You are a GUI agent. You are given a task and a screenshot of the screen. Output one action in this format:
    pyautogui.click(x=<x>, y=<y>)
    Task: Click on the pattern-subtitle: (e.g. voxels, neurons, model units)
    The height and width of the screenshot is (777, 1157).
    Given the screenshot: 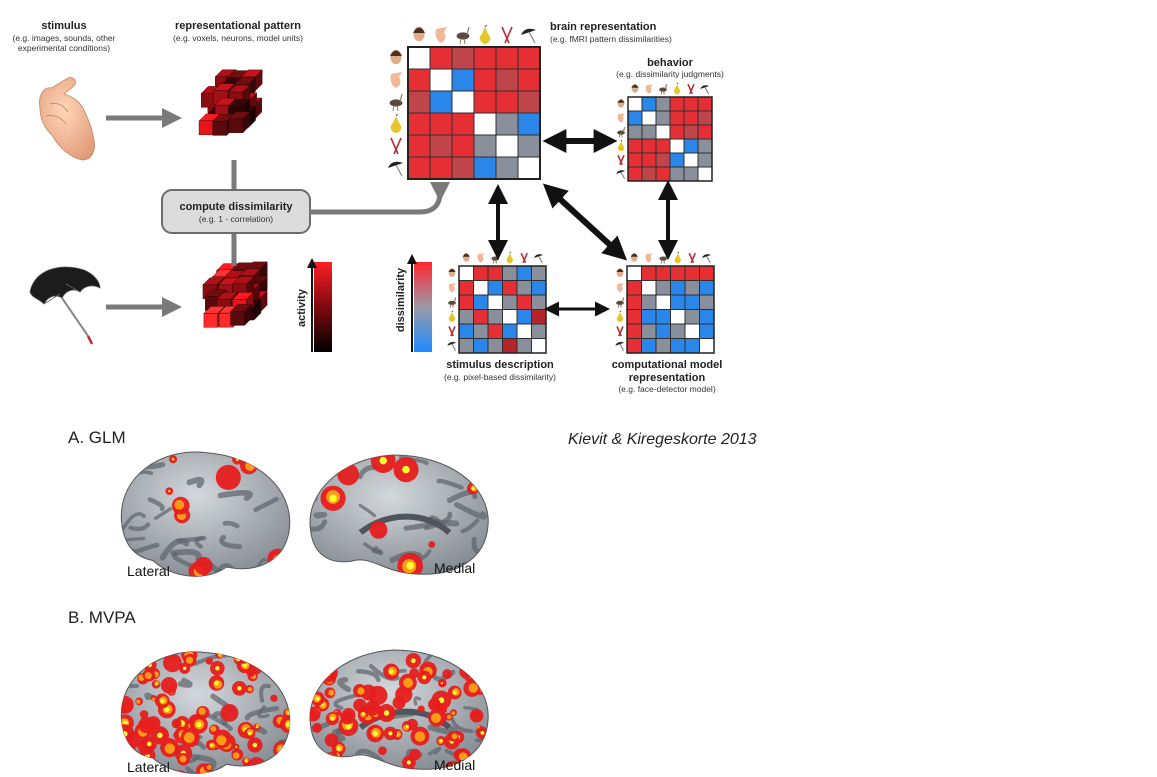 What is the action you would take?
    pyautogui.click(x=238, y=38)
    